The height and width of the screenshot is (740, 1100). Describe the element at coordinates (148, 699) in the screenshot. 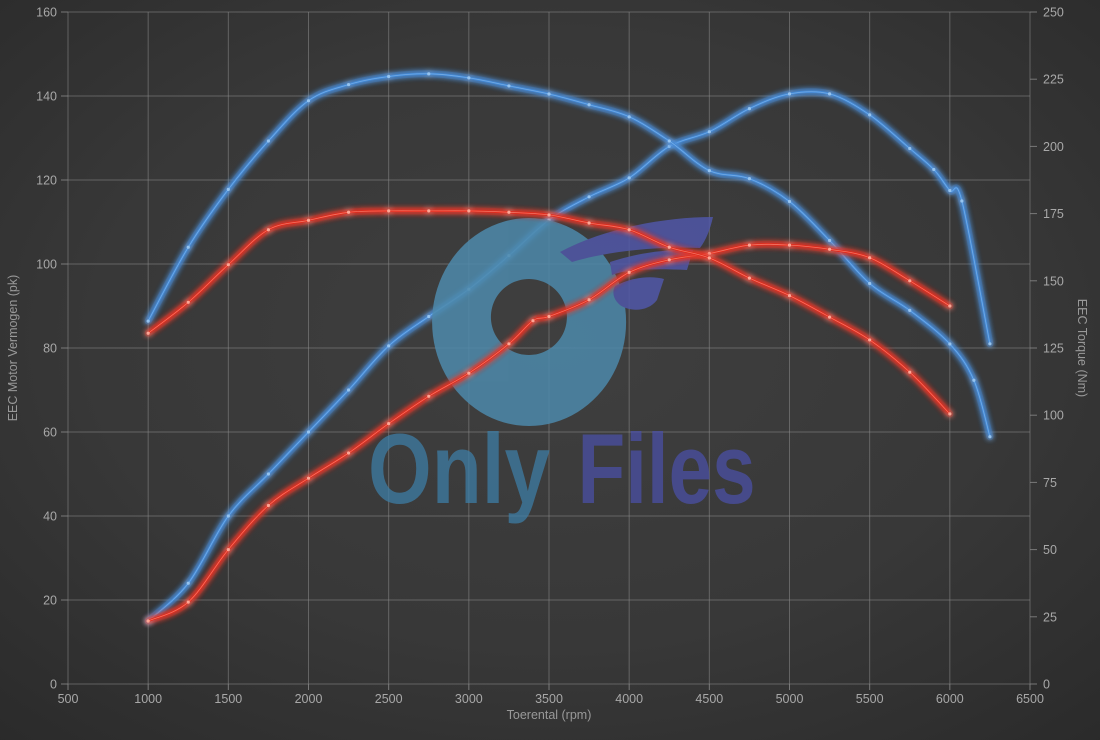

I see `x-axis-tick-label: 1000` at that location.